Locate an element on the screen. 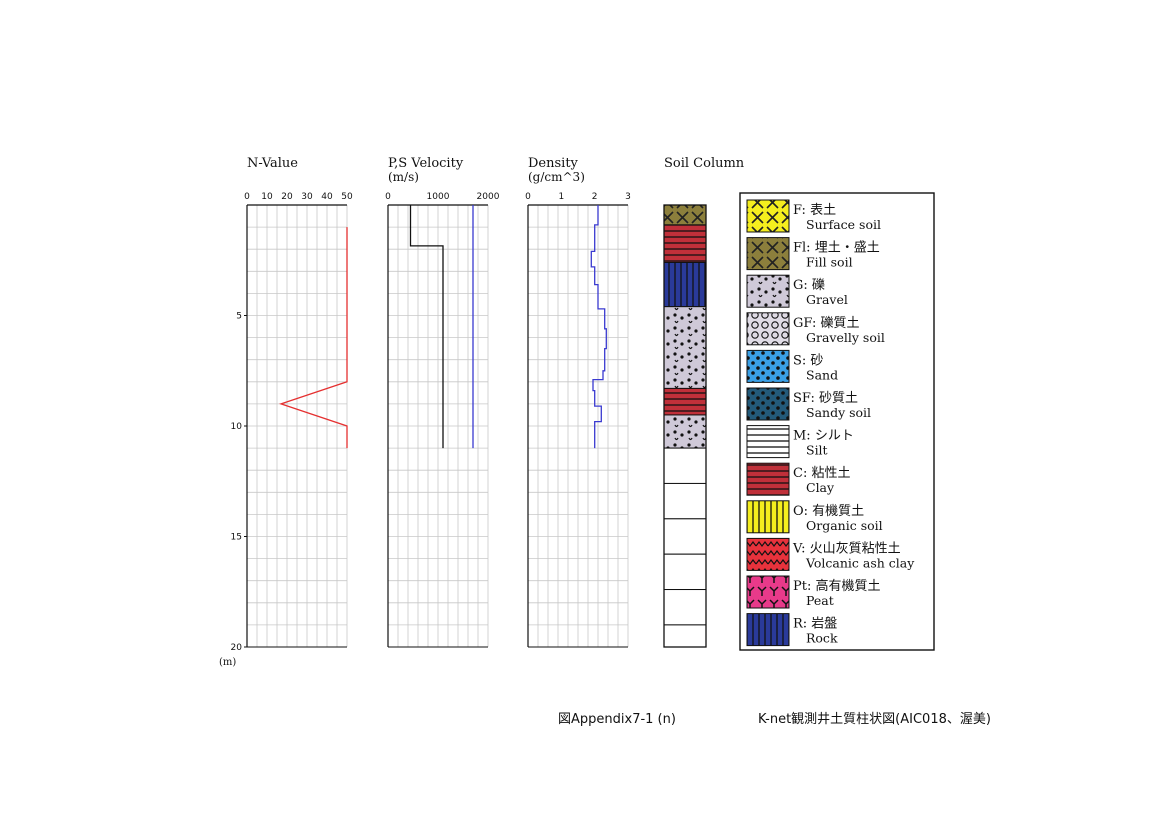  y-tick-label: 20 is located at coordinates (237, 648).